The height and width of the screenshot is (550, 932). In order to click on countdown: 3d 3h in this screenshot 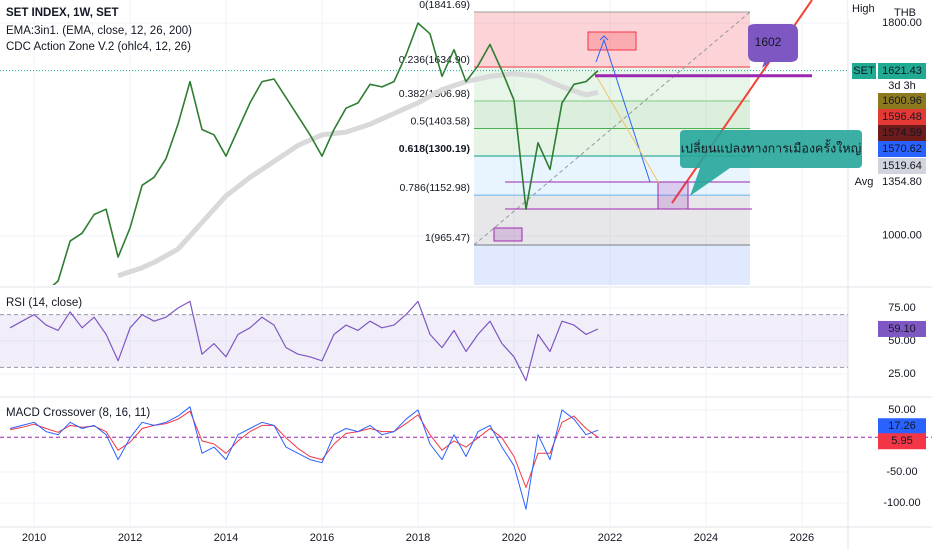, I will do `click(902, 86)`.